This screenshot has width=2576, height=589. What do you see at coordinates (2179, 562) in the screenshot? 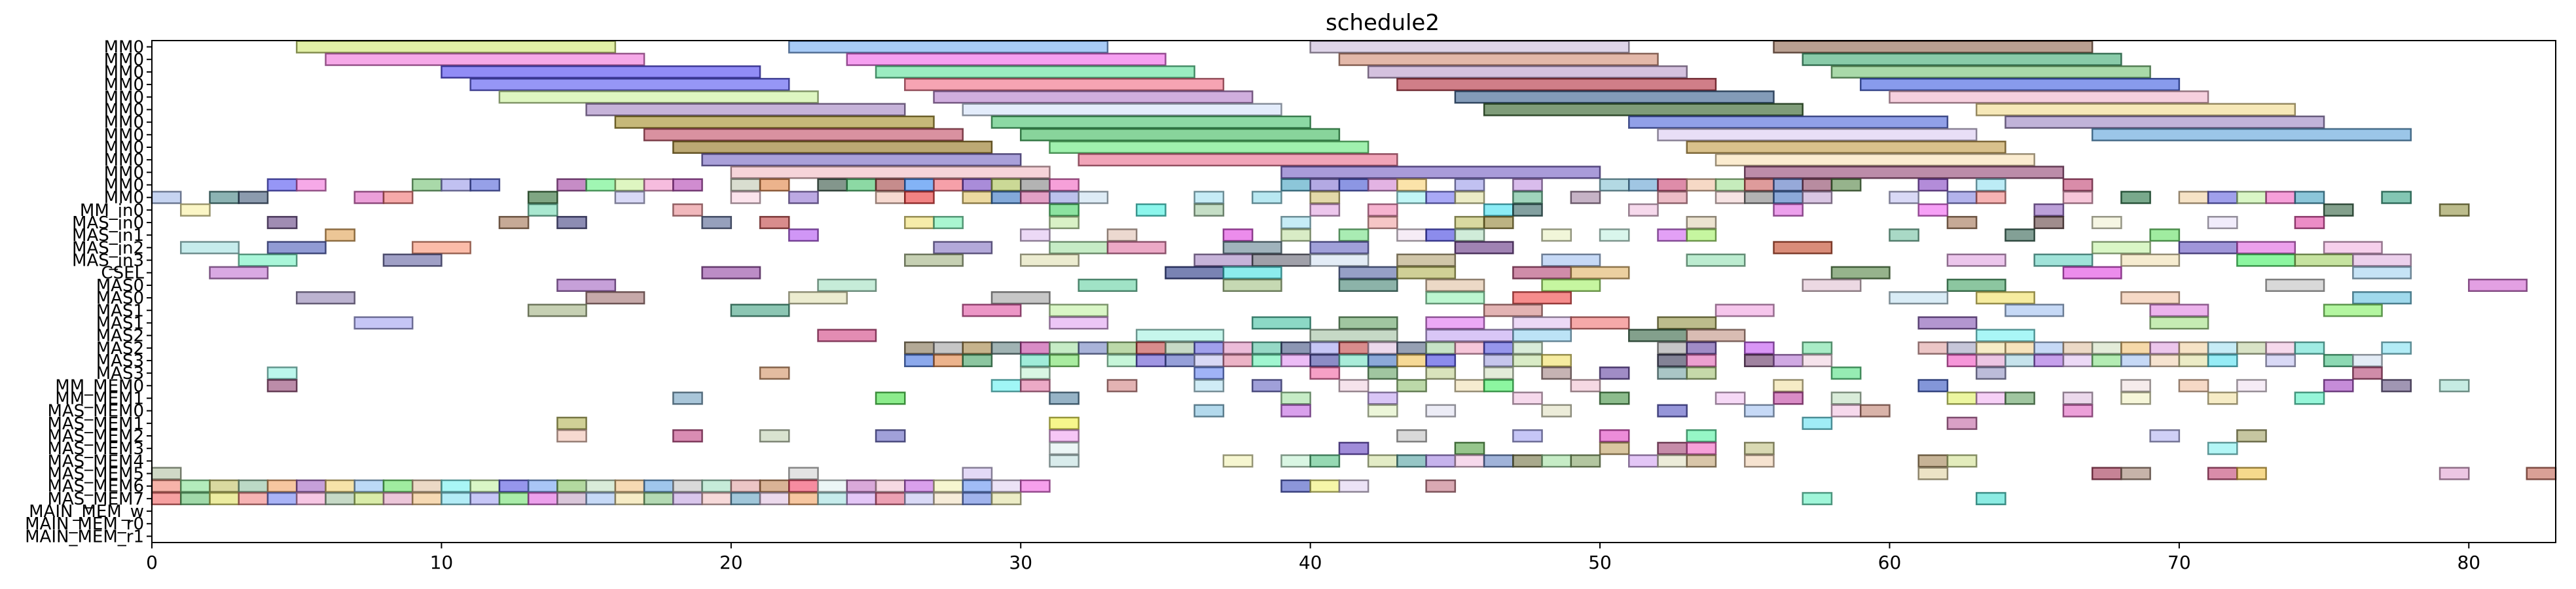
I see `x-tick-label: 70` at bounding box center [2179, 562].